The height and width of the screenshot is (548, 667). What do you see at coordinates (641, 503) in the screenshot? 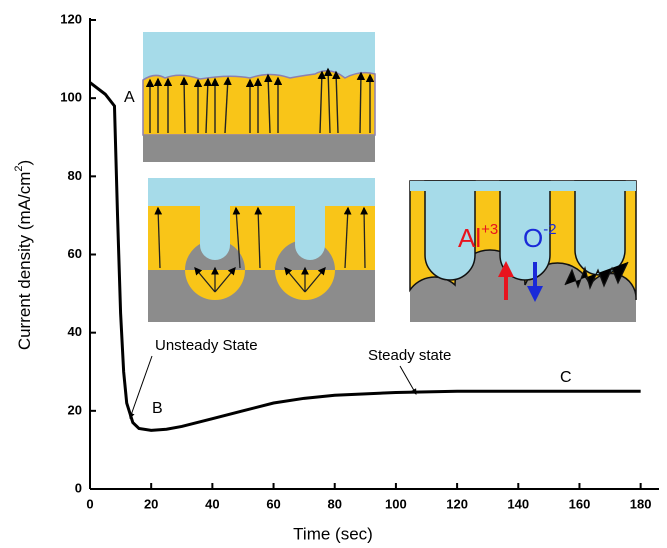
I see `x-tick-label: 180` at bounding box center [641, 503].